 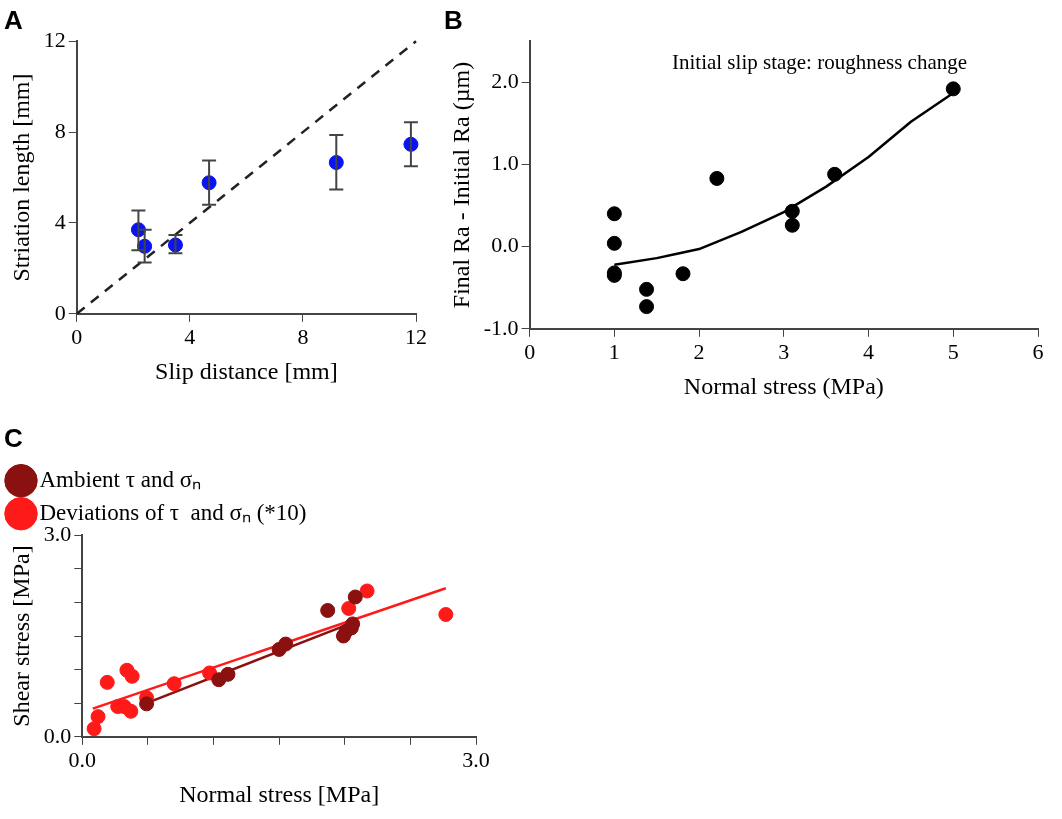 I want to click on chart-title: A, so click(x=13, y=19).